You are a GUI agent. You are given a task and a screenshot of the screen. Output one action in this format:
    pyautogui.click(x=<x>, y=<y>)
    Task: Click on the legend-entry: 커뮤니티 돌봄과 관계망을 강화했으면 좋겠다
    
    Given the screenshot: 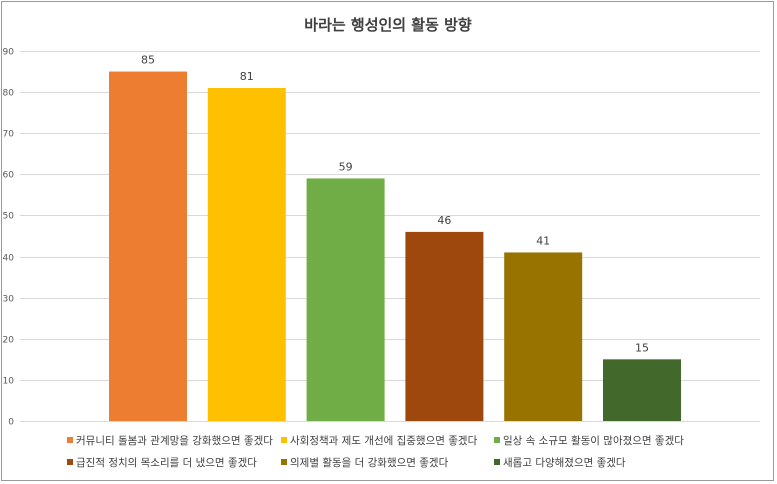 What is the action you would take?
    pyautogui.click(x=174, y=441)
    